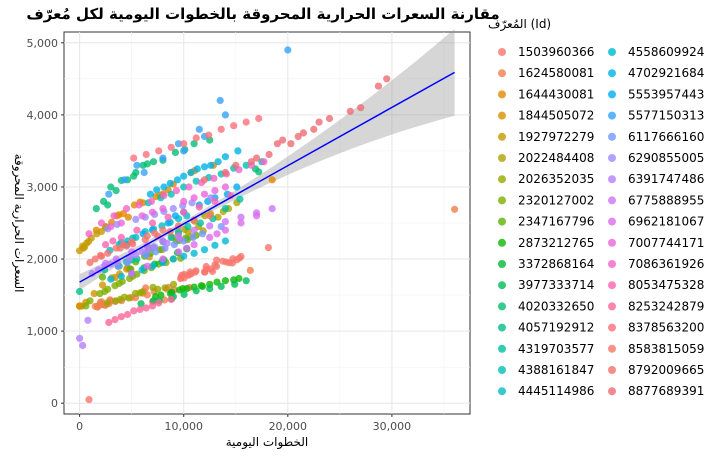 The image size is (713, 462). What do you see at coordinates (79, 426) in the screenshot?
I see `x-tick-label: 0` at bounding box center [79, 426].